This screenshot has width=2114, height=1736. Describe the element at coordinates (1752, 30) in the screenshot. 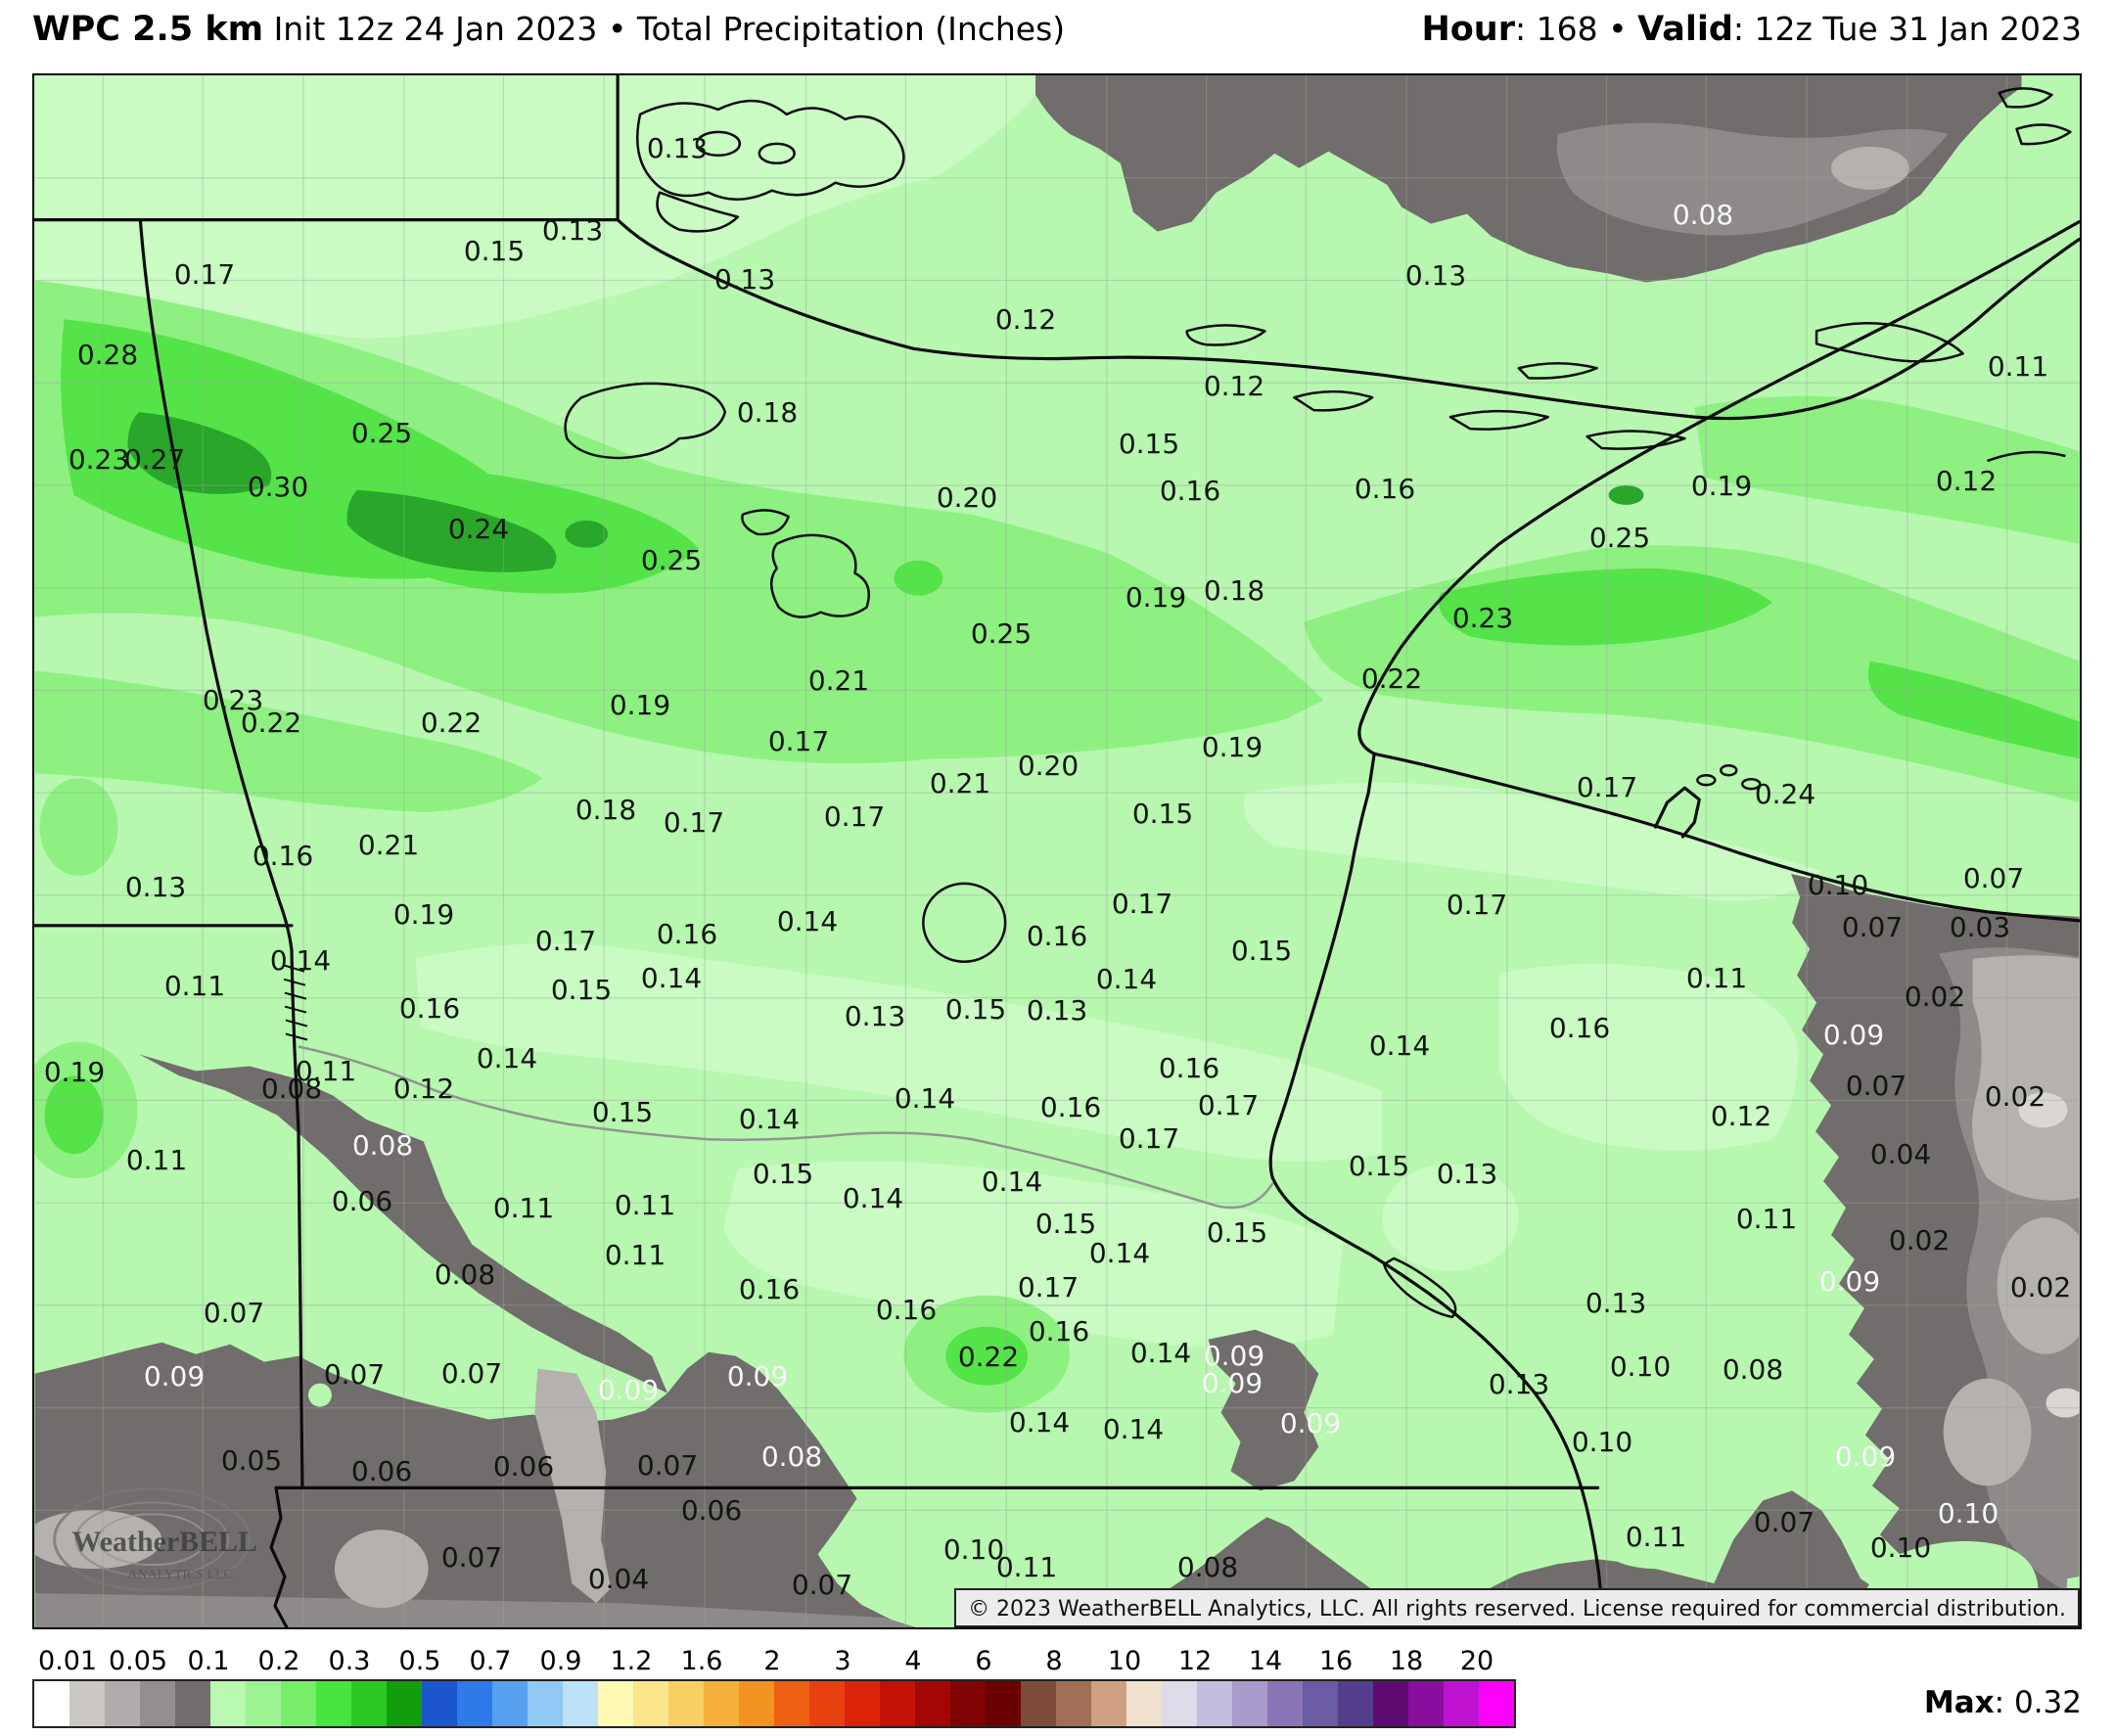

I see `title-right: Hour: 168 • Valid: 12z Tue 31 Jan 2023` at that location.